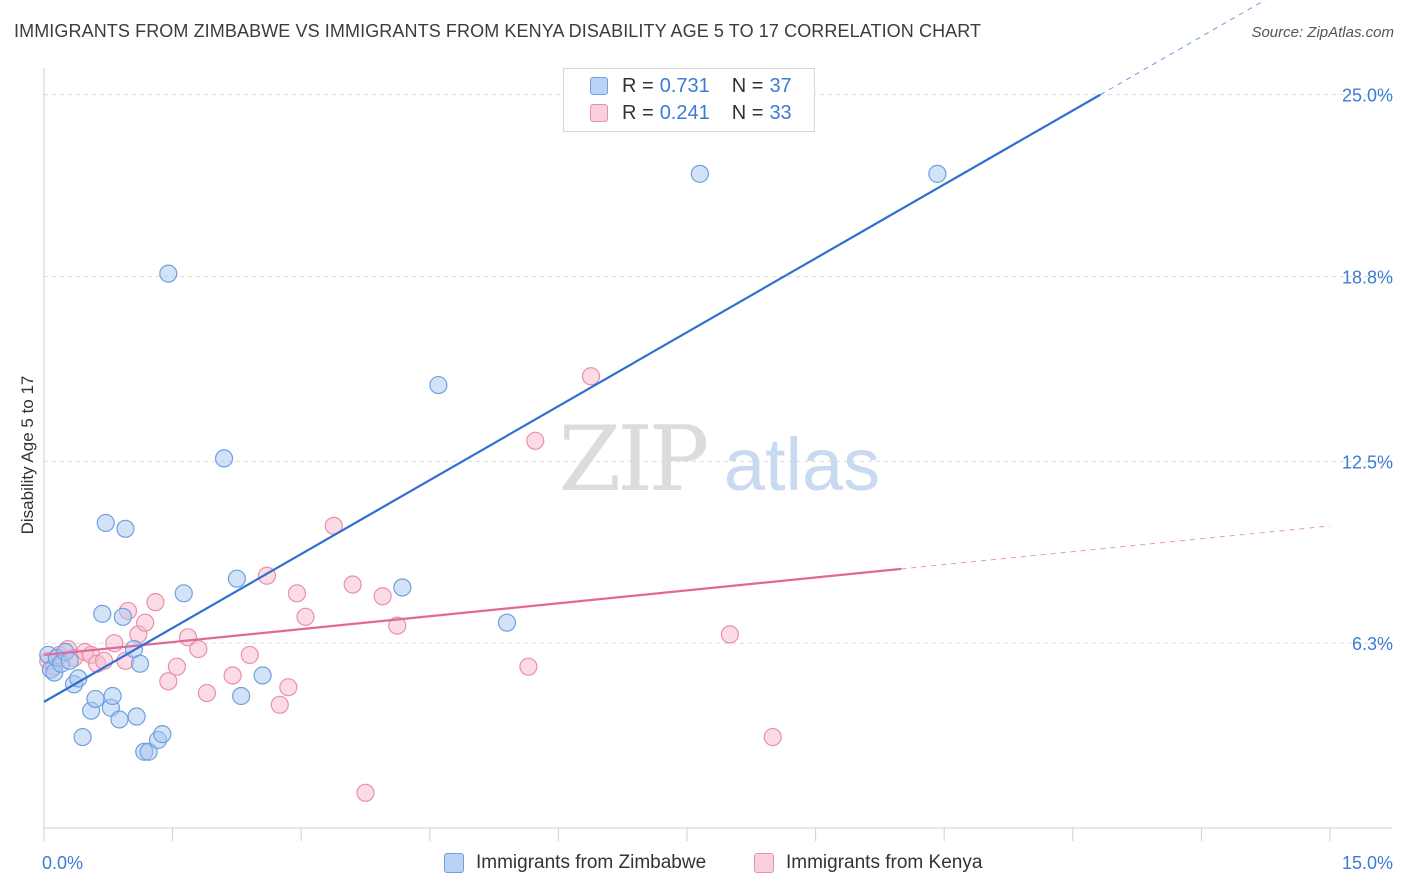 This screenshot has width=1406, height=892. What do you see at coordinates (684, 112) in the screenshot?
I see `legend-r-value: 0.241` at bounding box center [684, 112].